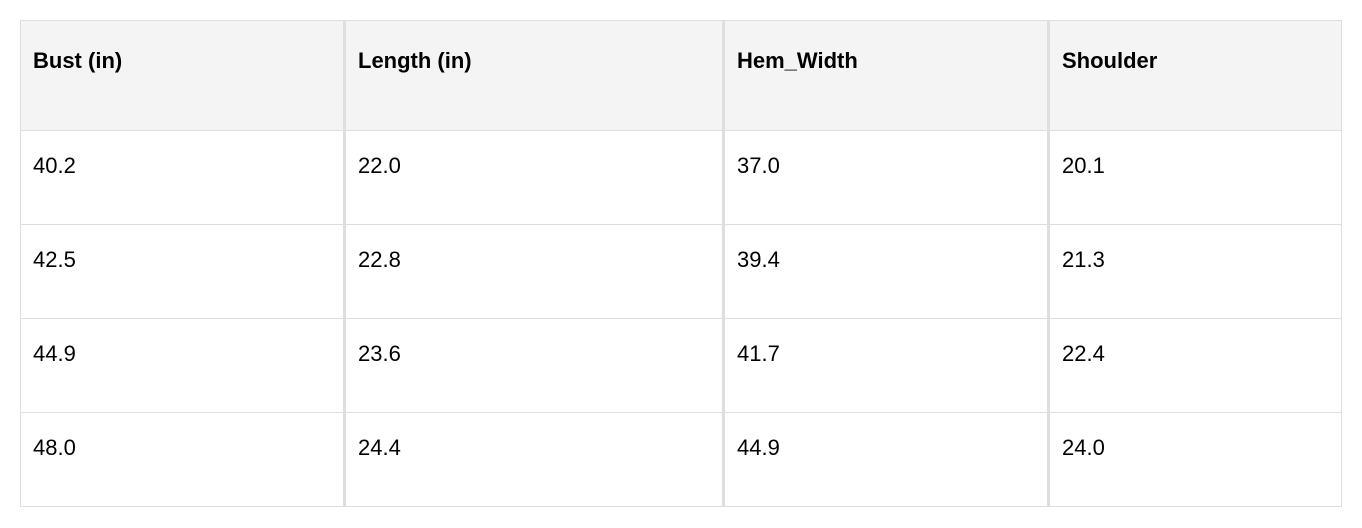  What do you see at coordinates (1195, 178) in the screenshot?
I see `cell-shoulder: 20.1` at bounding box center [1195, 178].